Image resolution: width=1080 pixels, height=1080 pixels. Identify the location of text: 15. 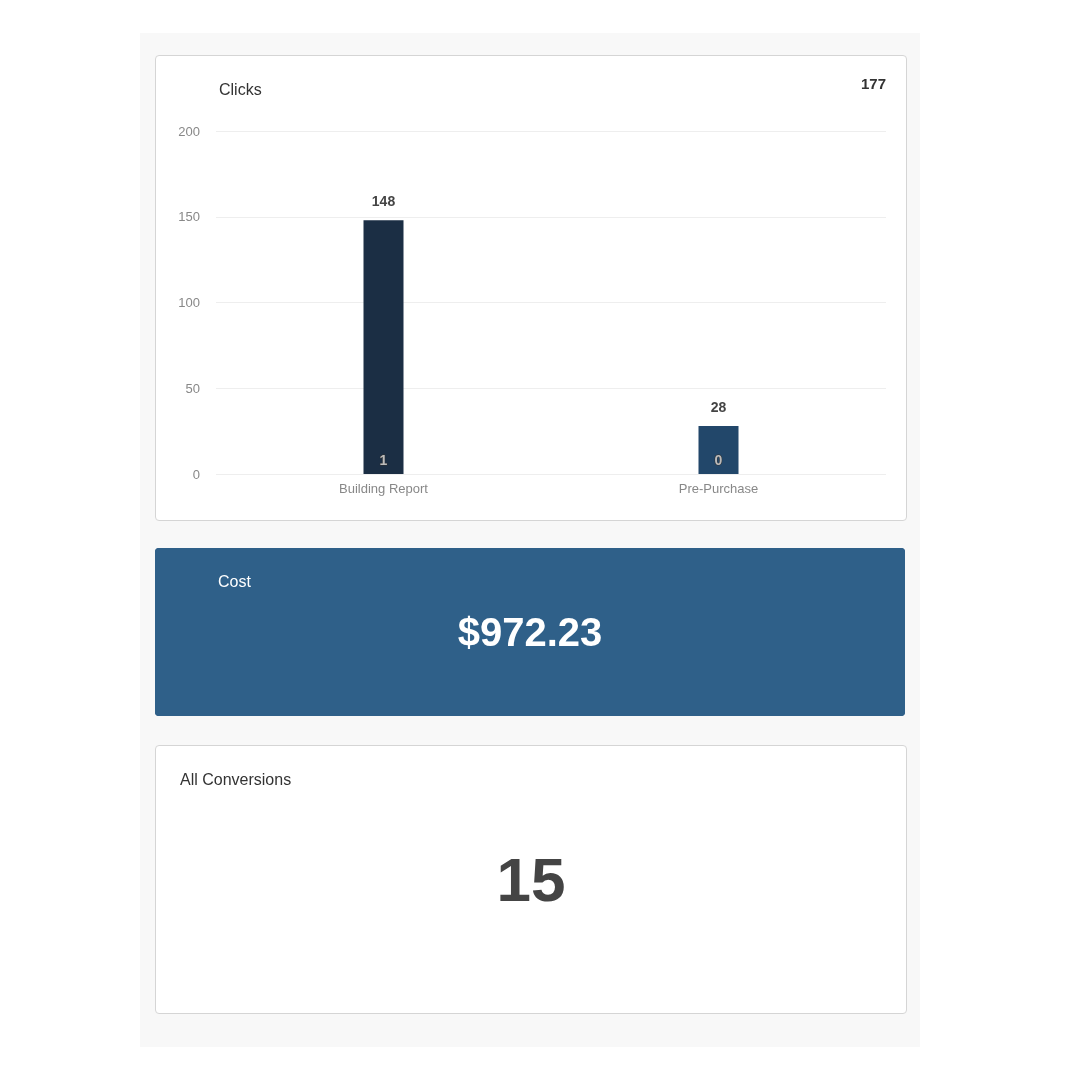
(531, 879).